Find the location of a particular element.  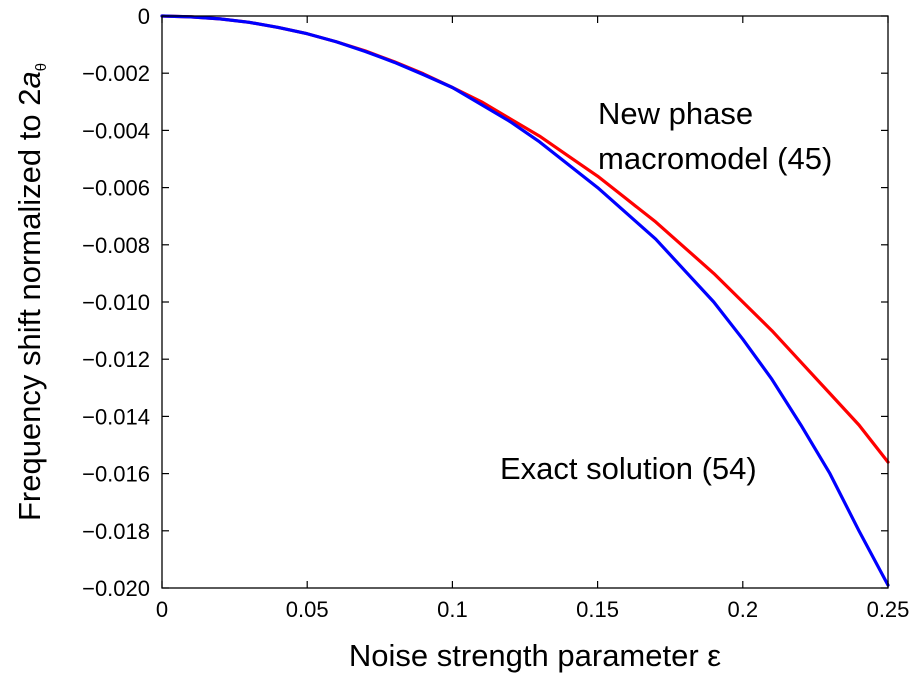

y-tick-label: −0.016 is located at coordinates (116, 474).